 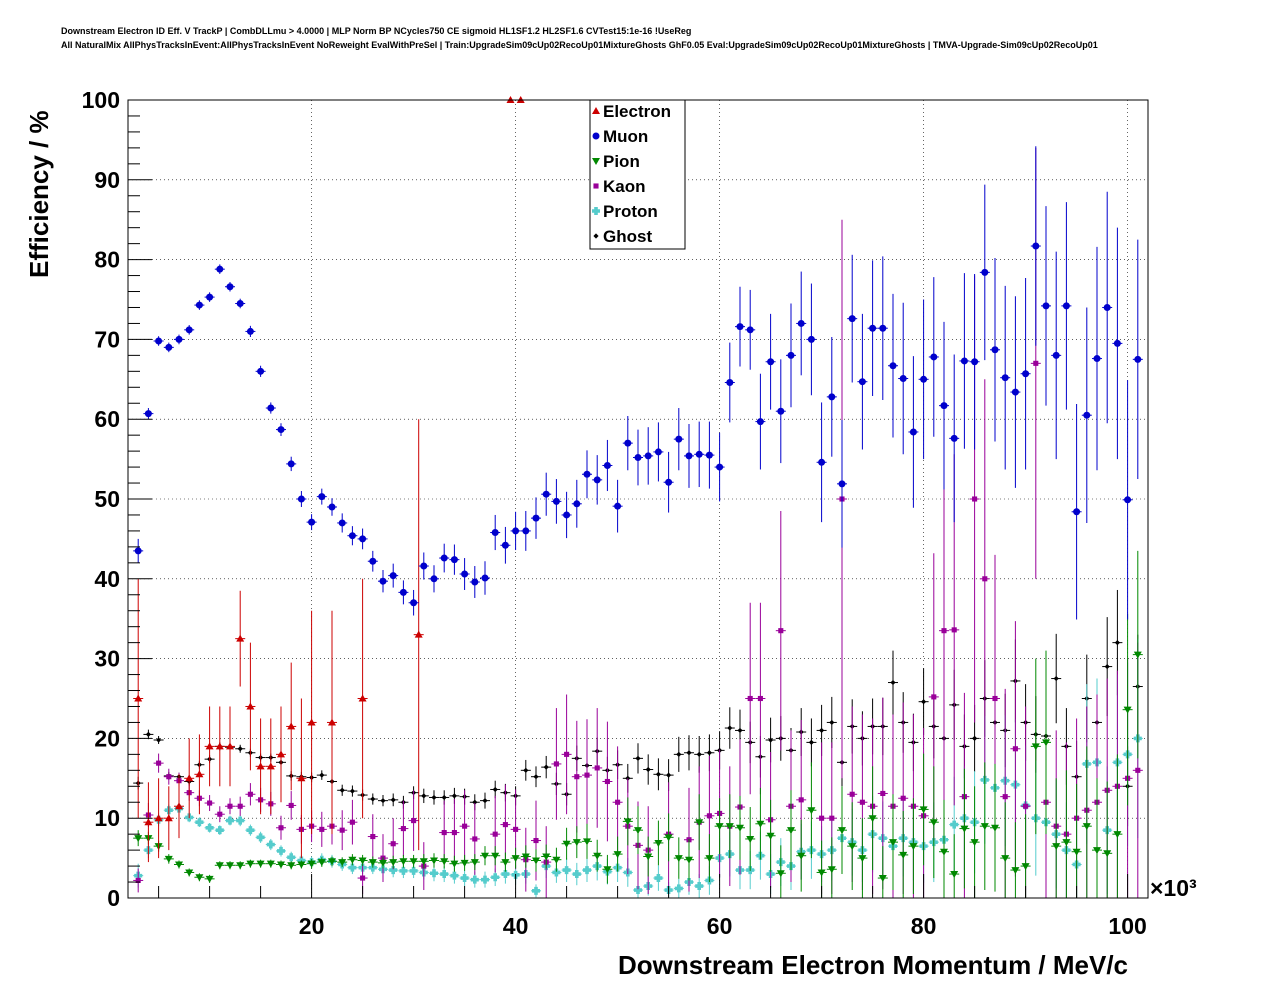 I want to click on legend-marker-ghost, so click(x=596, y=236).